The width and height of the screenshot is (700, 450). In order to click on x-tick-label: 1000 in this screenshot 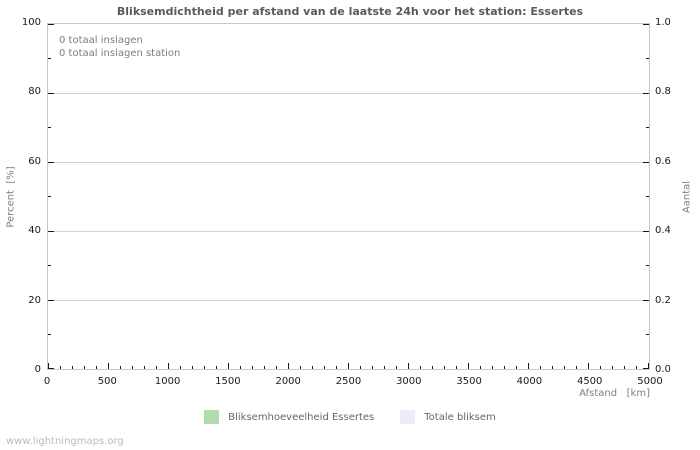, I will do `click(167, 381)`.